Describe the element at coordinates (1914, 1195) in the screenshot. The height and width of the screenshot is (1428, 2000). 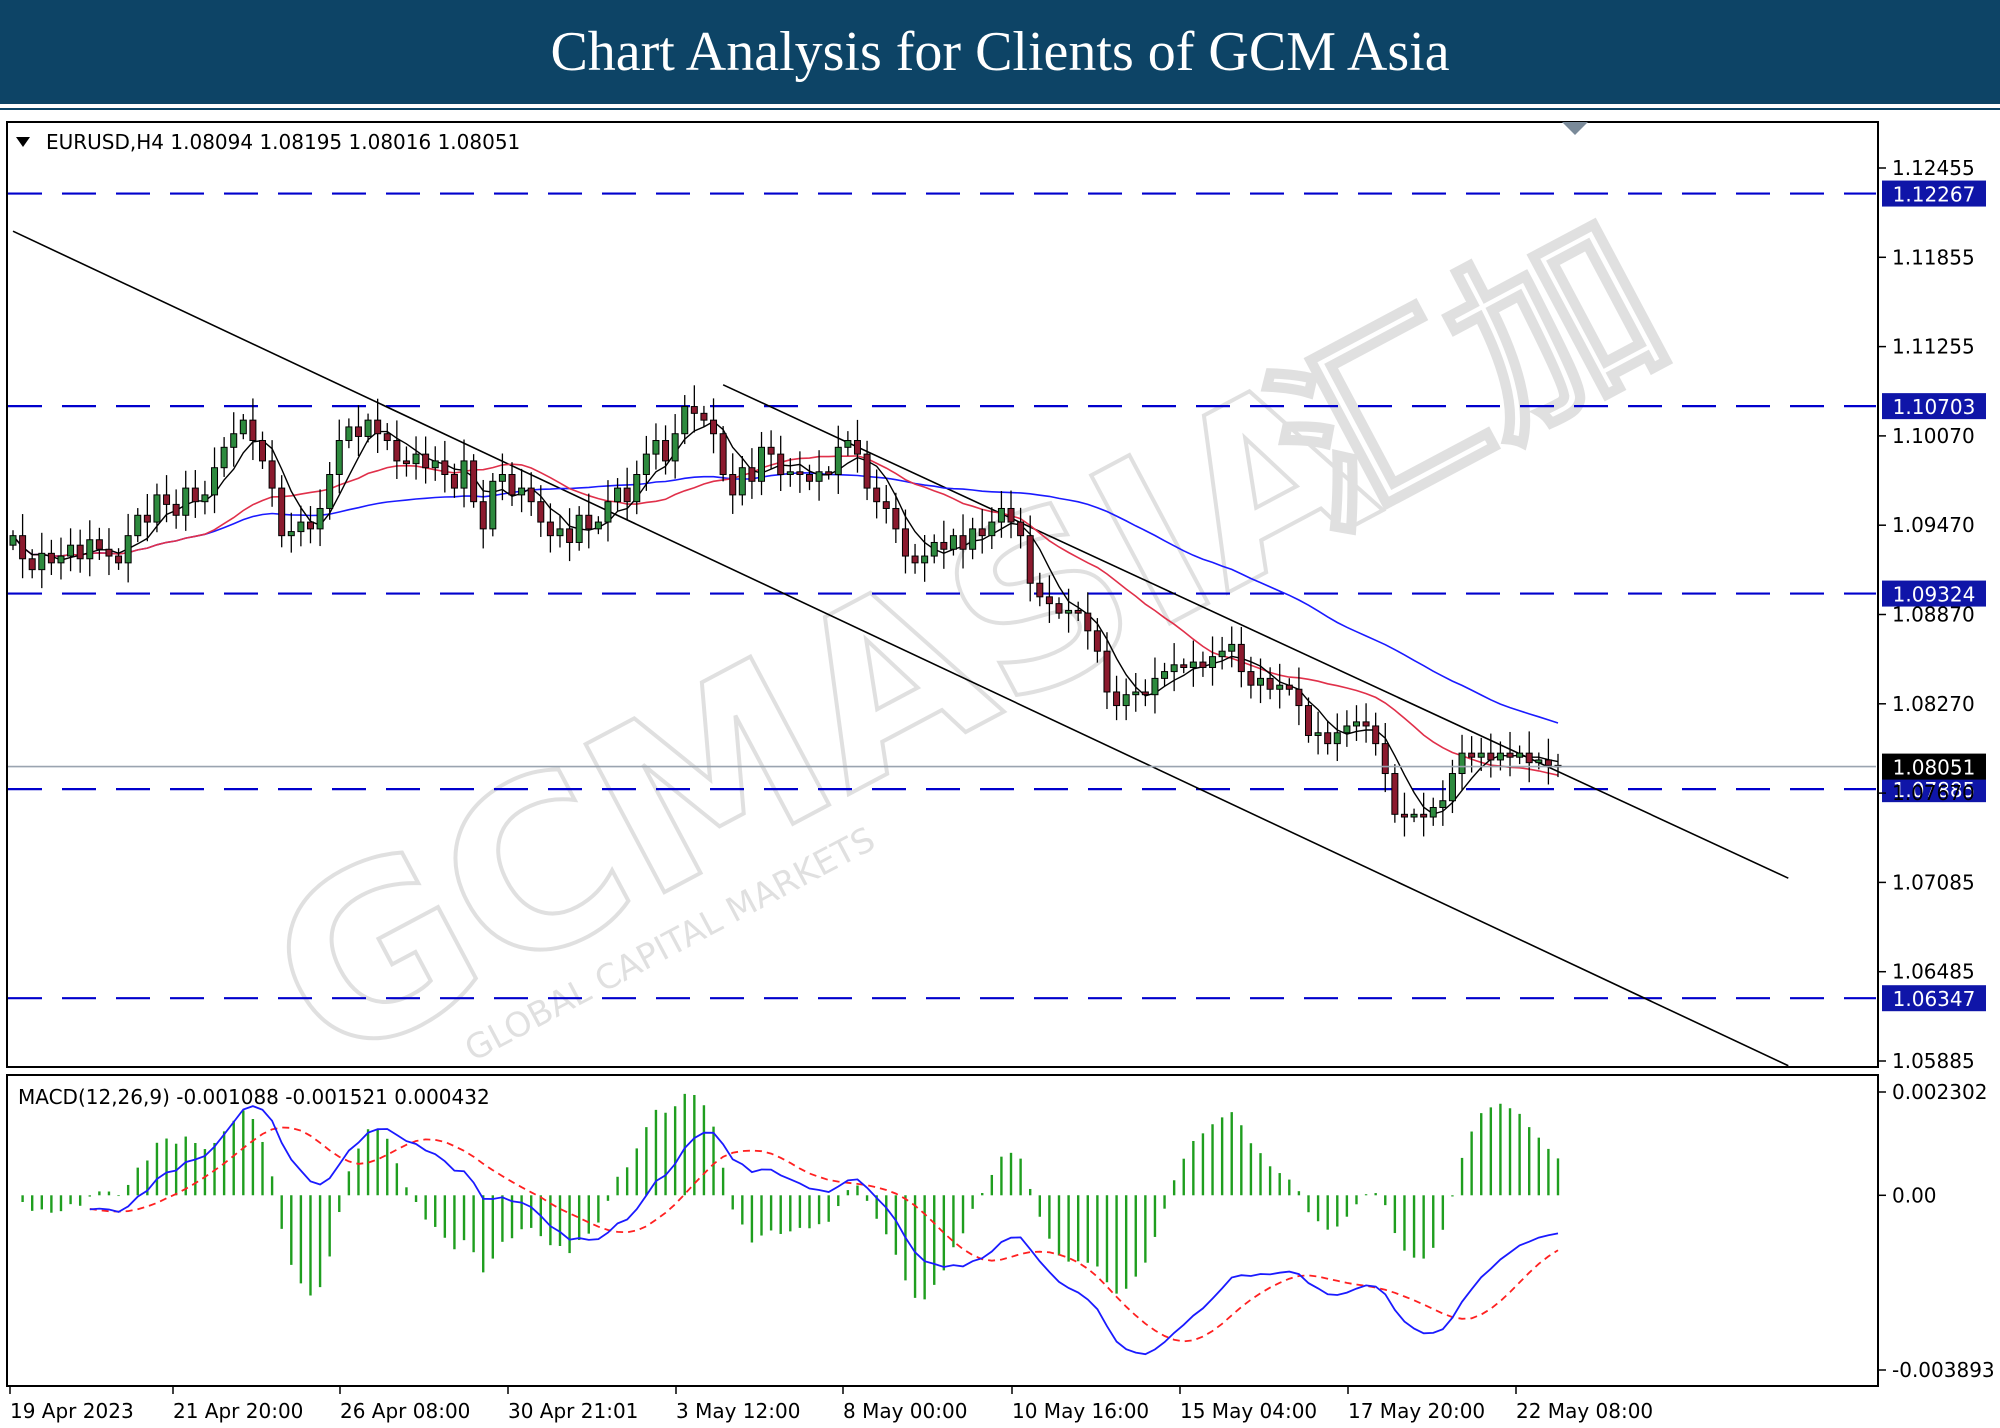
I see `macd-tick-label: 0.00` at that location.